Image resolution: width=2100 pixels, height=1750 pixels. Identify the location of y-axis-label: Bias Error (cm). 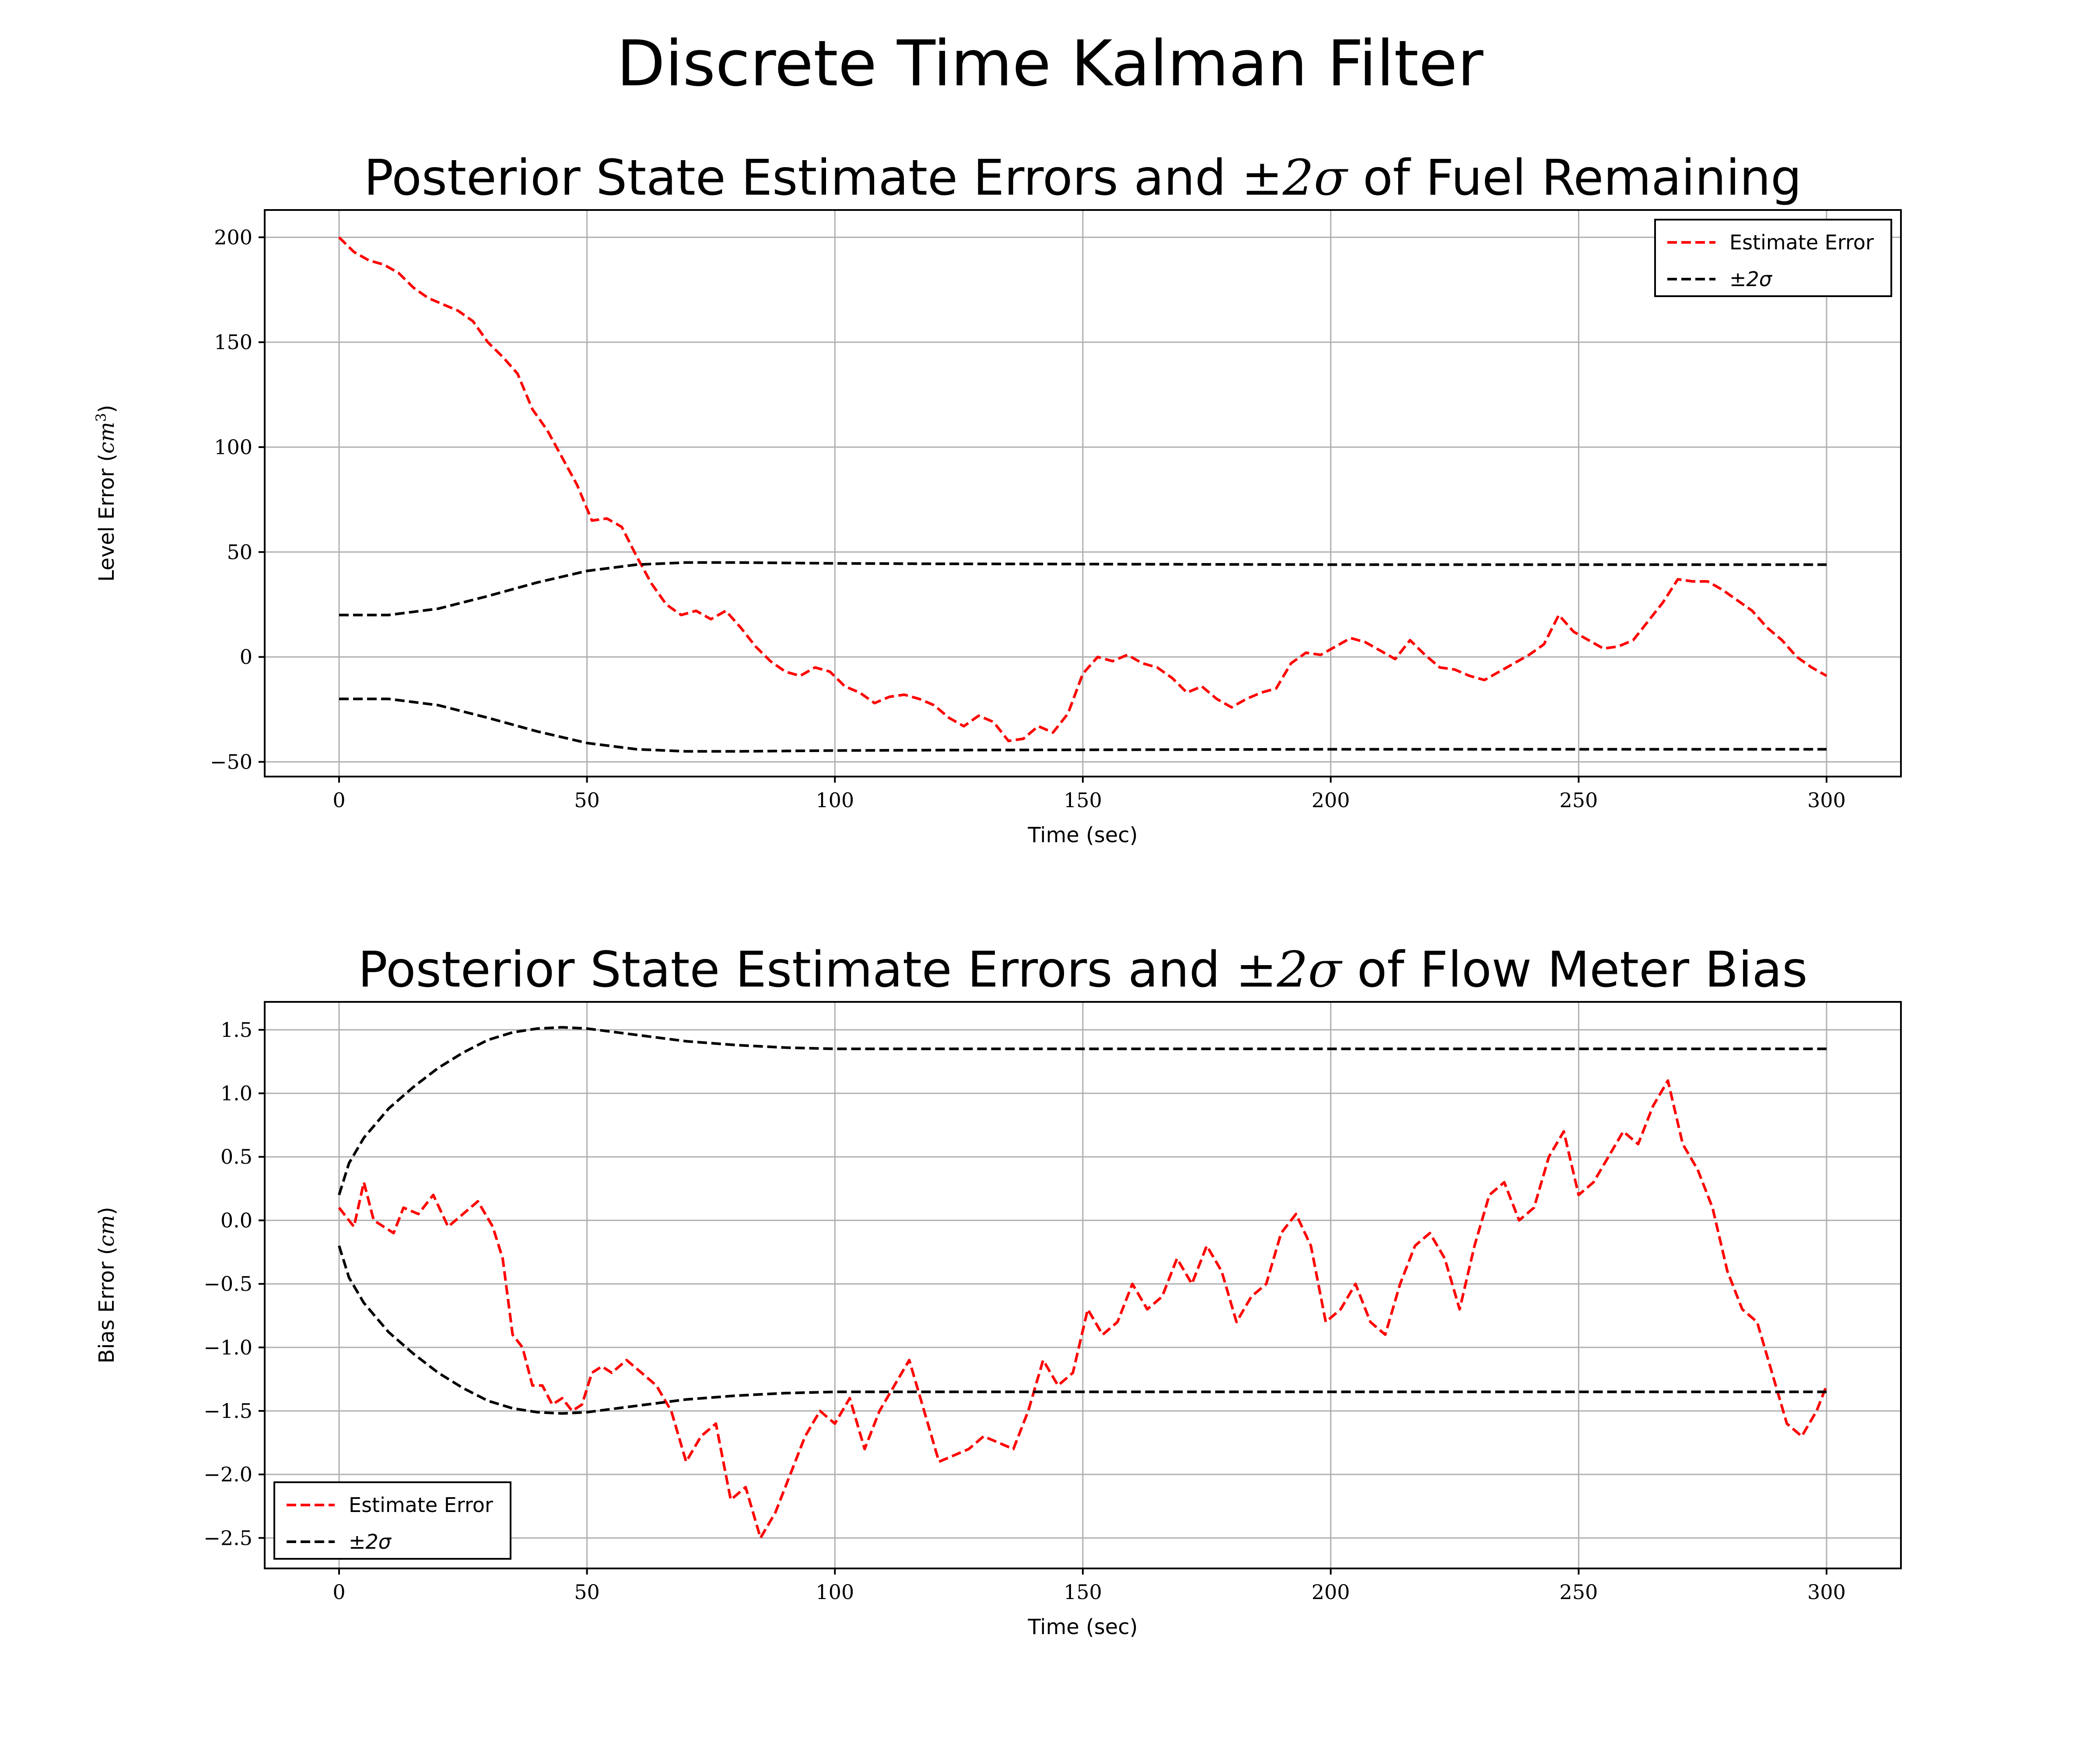
(106, 1285).